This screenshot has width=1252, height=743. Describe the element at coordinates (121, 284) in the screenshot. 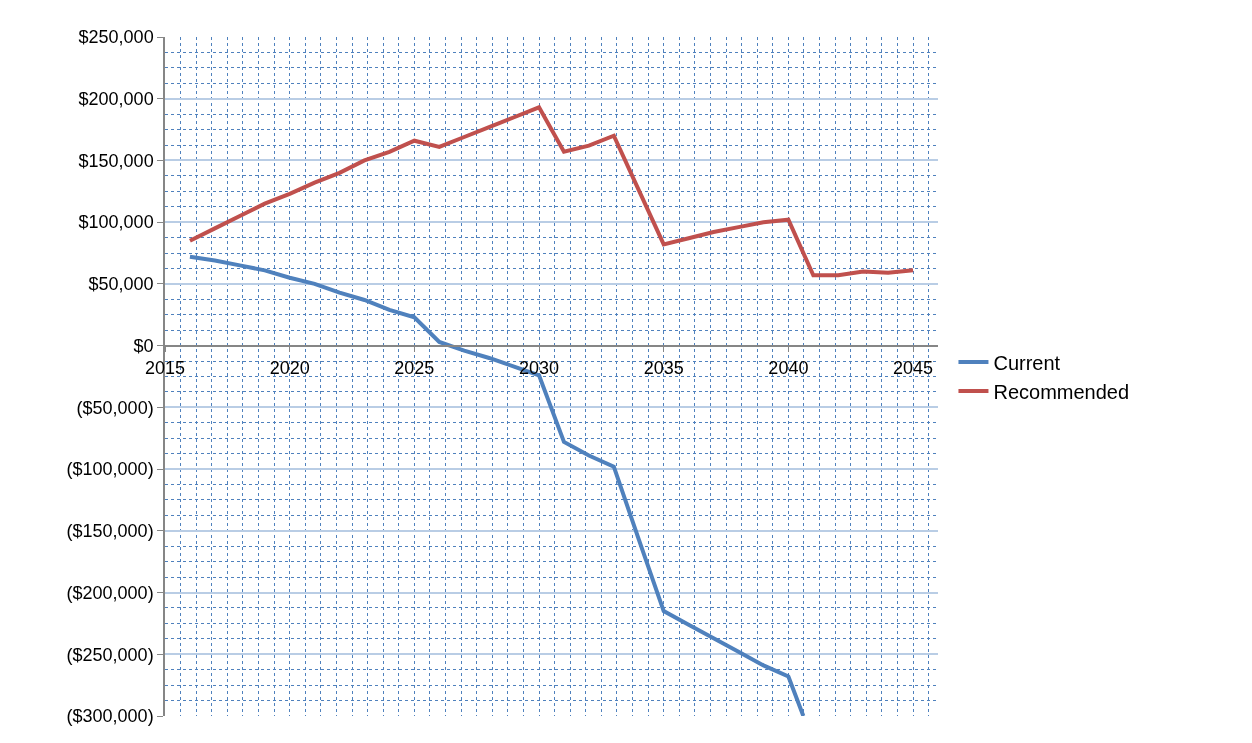

I see `y-tick-label: $50,000` at that location.